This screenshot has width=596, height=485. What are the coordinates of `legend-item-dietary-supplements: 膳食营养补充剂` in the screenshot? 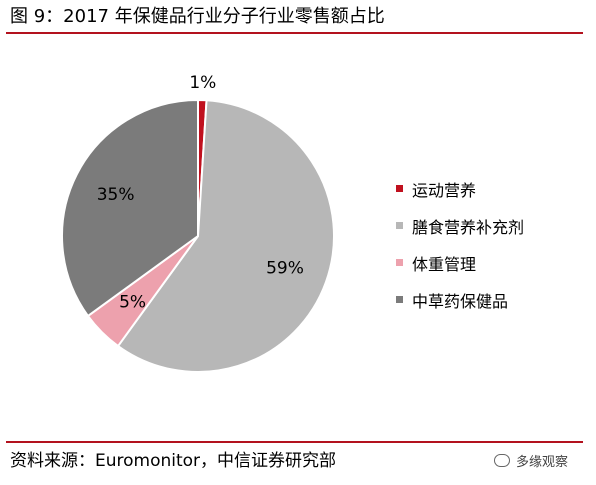 It's located at (460, 225).